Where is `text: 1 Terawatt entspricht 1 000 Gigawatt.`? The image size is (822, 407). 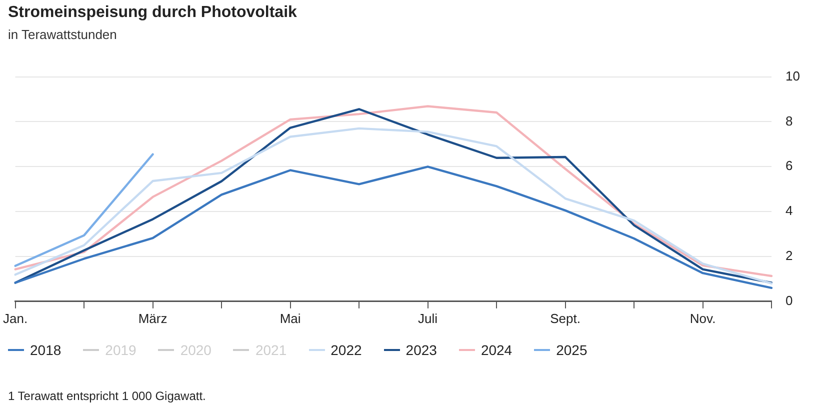 text: 1 Terawatt entspricht 1 000 Gigawatt. is located at coordinates (107, 396).